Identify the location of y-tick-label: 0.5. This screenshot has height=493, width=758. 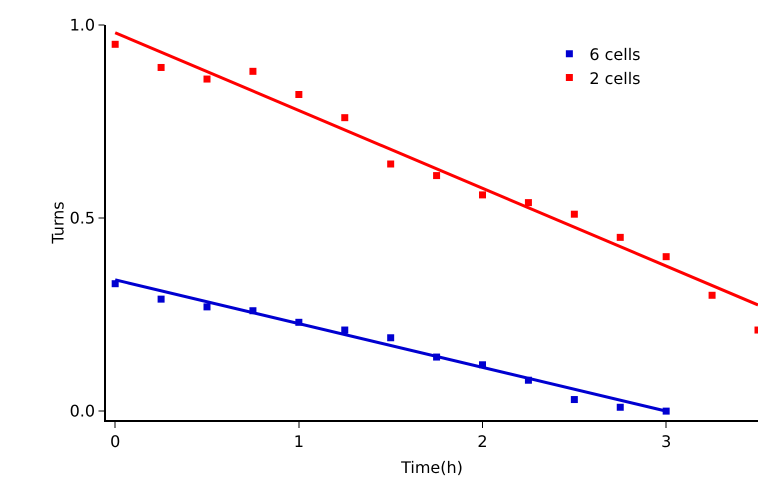
(83, 218).